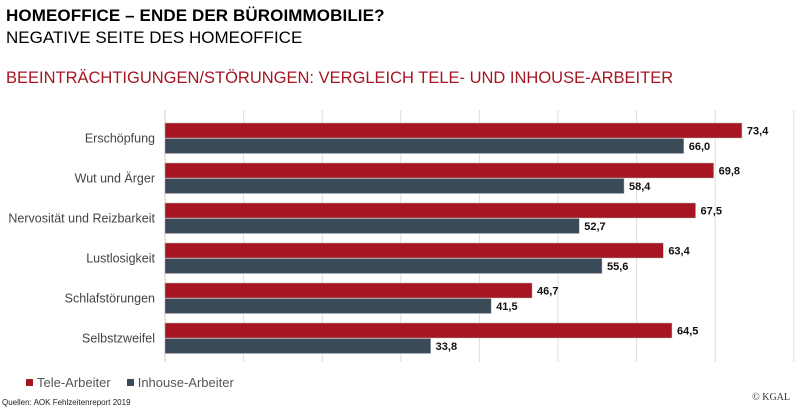 The width and height of the screenshot is (800, 411). What do you see at coordinates (729, 172) in the screenshot?
I see `data-label: 69,8` at bounding box center [729, 172].